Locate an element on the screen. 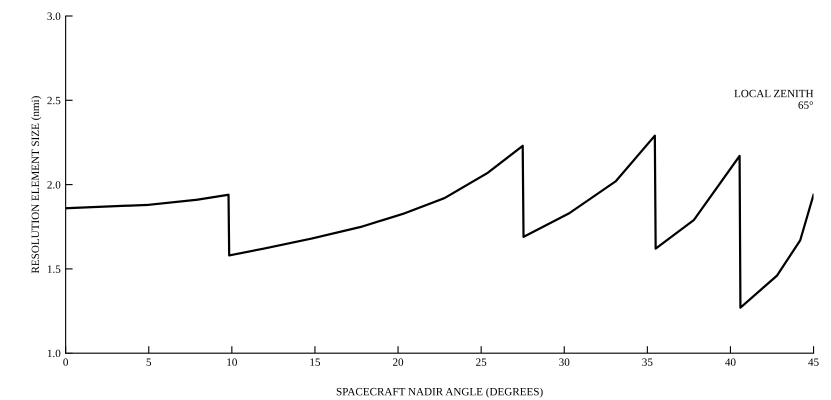 This screenshot has width=831, height=400. x-tick-label: 0 is located at coordinates (65, 362).